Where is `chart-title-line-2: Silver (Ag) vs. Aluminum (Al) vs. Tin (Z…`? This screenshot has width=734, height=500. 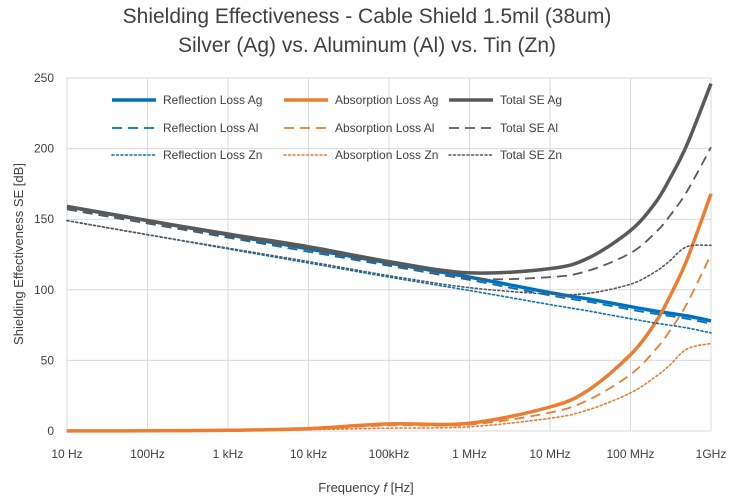 chart-title-line-2: Silver (Ag) vs. Aluminum (Al) vs. Tin (Z… is located at coordinates (367, 45).